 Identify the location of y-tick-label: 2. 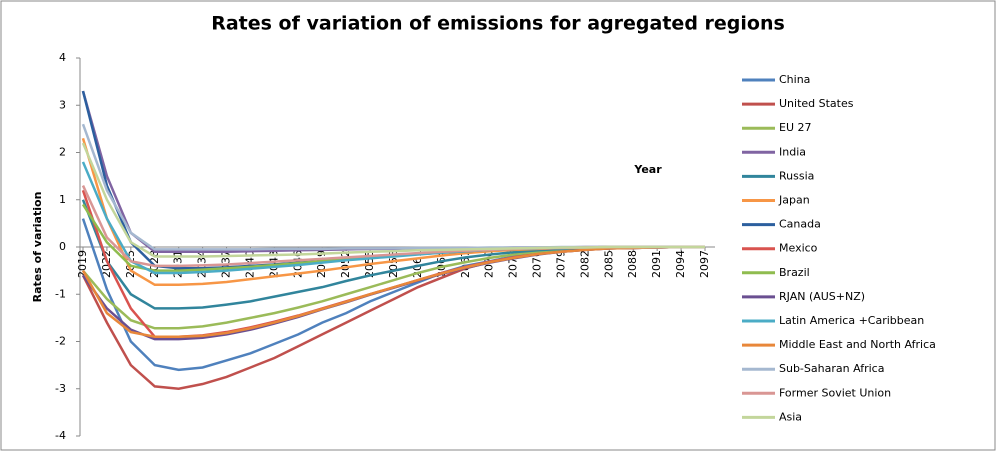
(62, 152).